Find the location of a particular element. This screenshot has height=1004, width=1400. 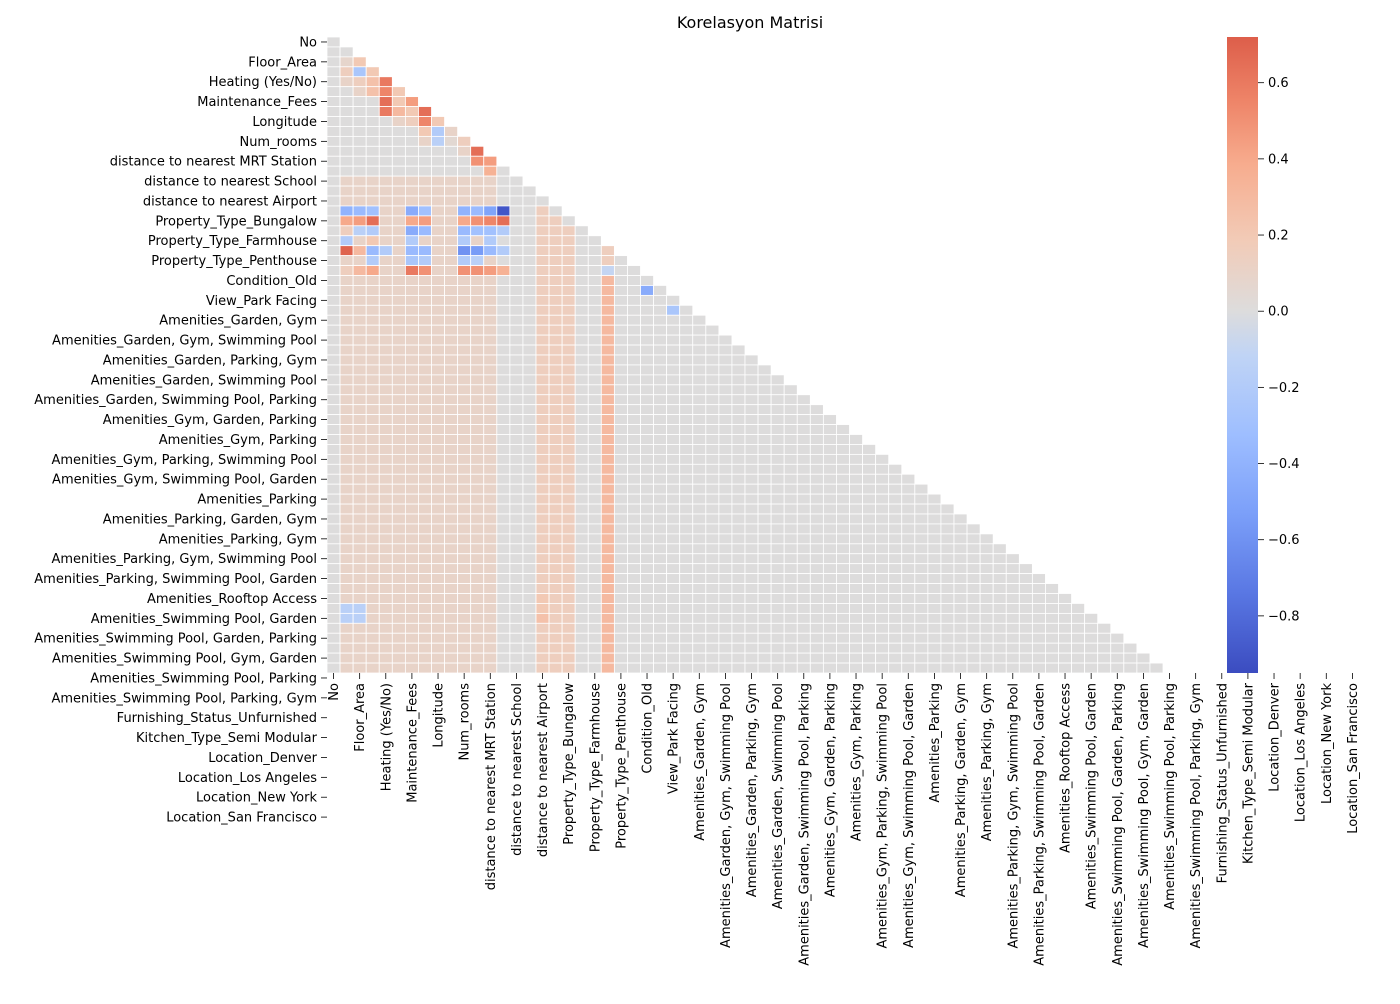

x-tick-label: Amenities_Swimming Pool, Parking, Gym is located at coordinates (1196, 816).